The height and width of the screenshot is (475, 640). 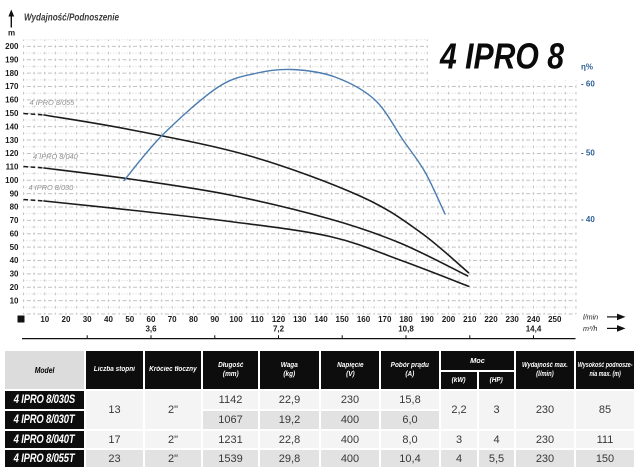 What do you see at coordinates (501, 56) in the screenshot?
I see `svg-text: 4 IPRO 8` at bounding box center [501, 56].